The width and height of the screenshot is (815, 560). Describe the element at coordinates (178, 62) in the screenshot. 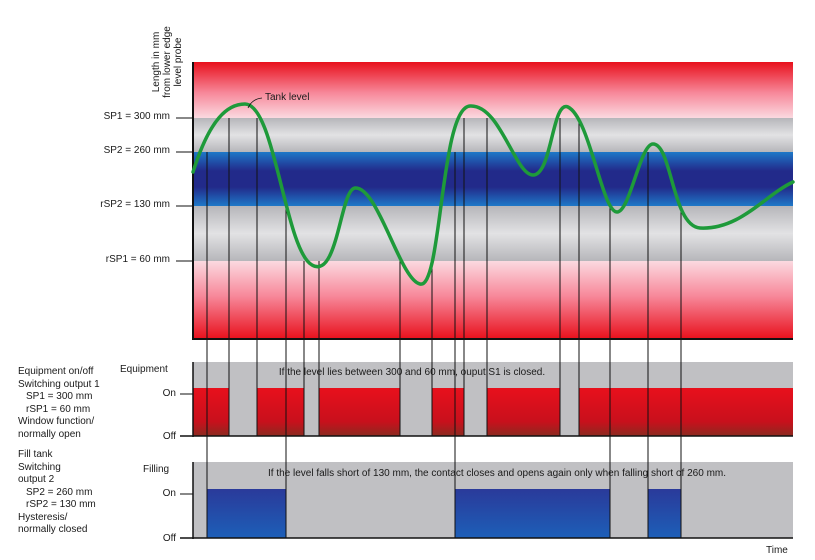

I see `y-axis-label-line3: level probe` at that location.